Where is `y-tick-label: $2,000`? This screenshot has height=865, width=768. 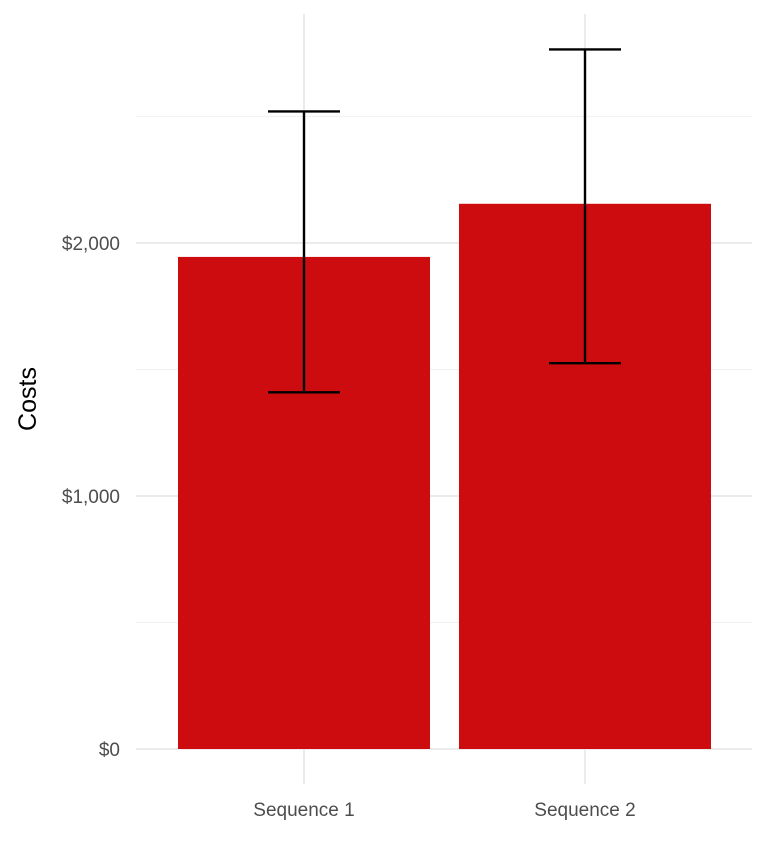 y-tick-label: $2,000 is located at coordinates (91, 244).